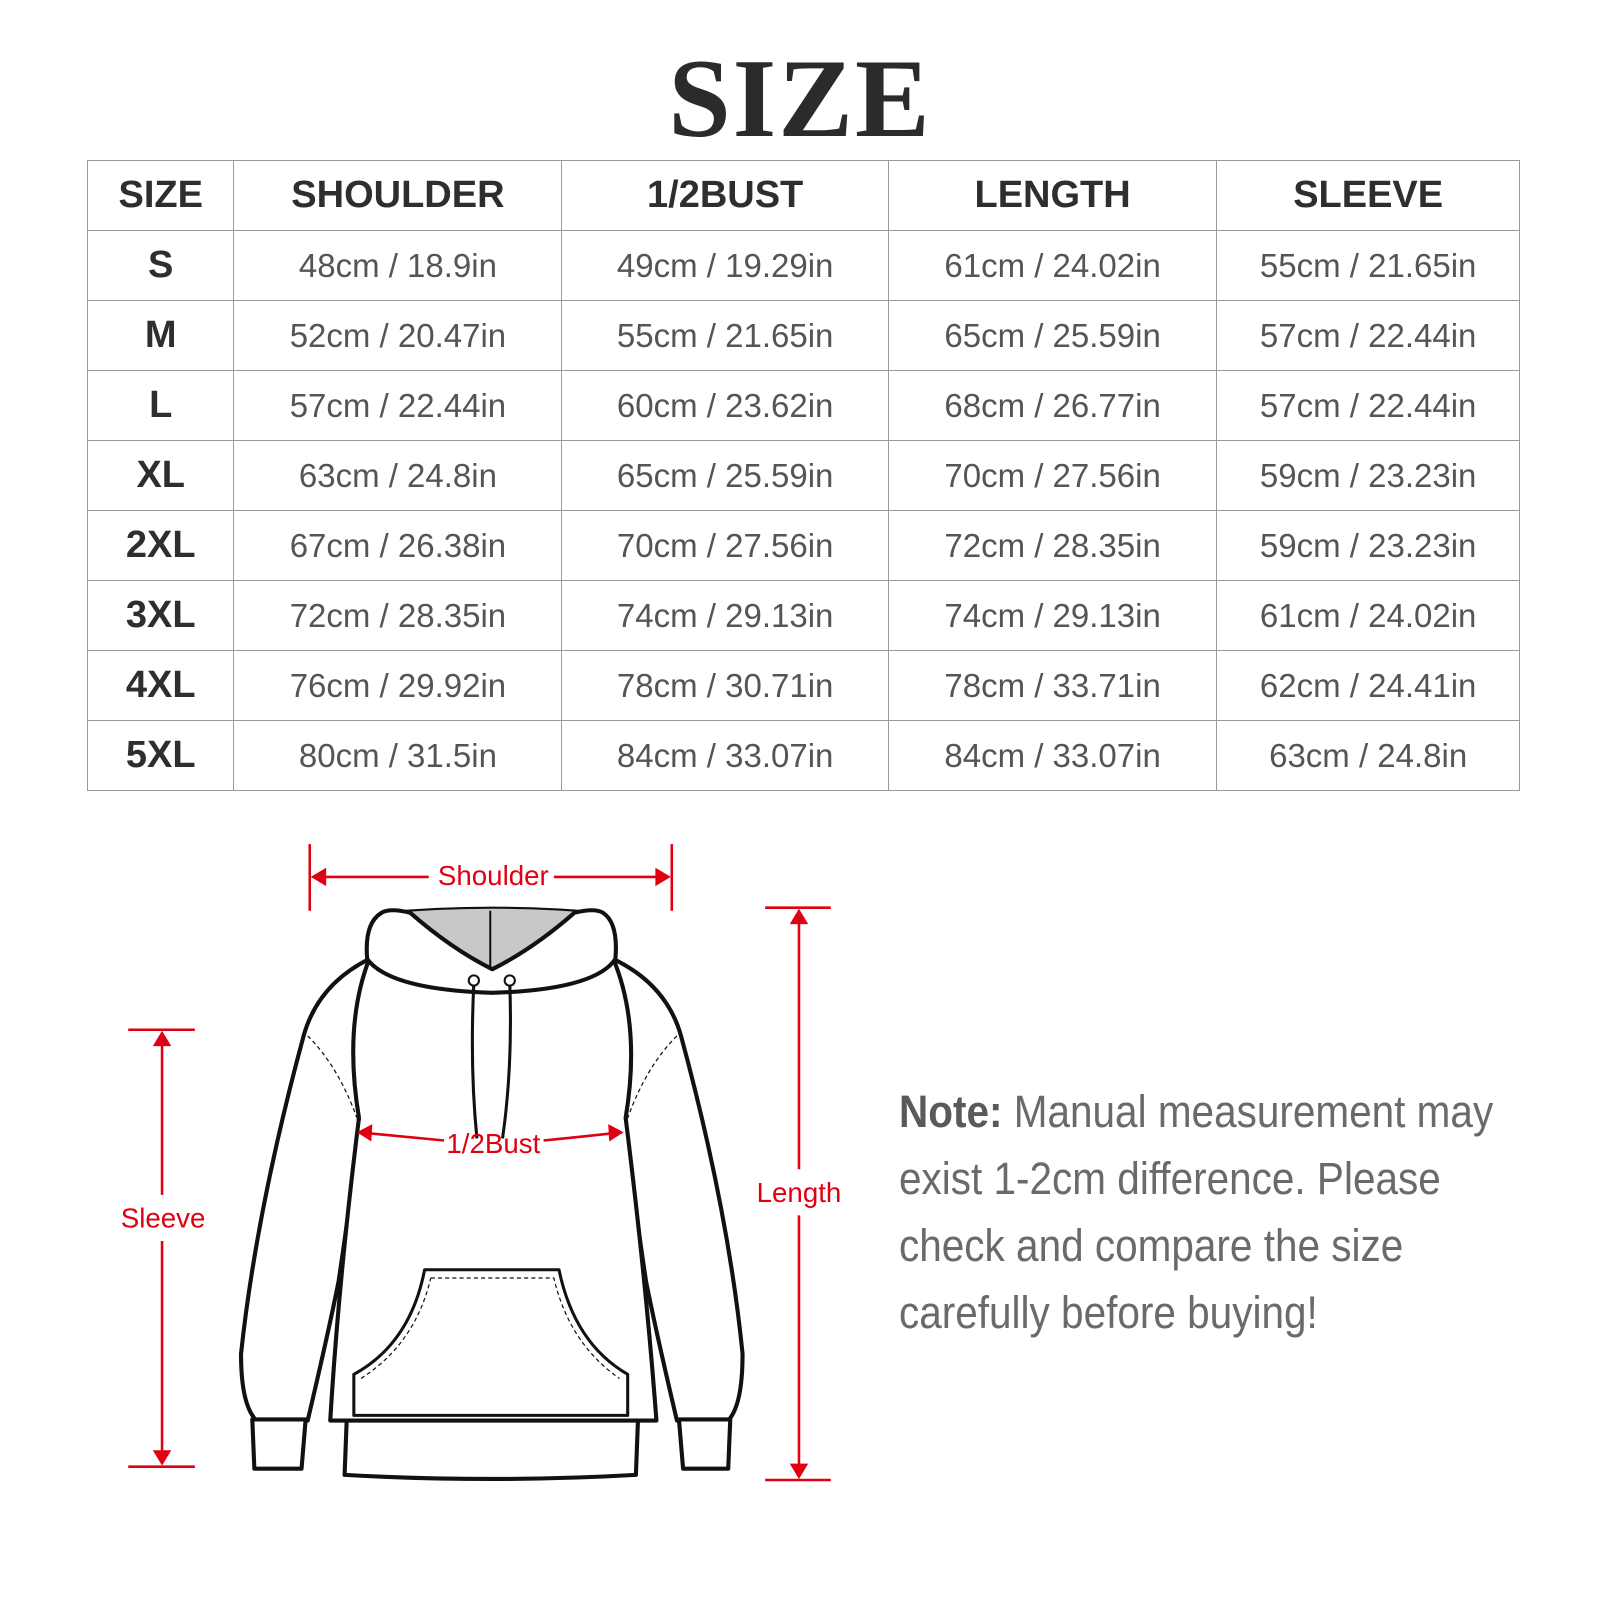 The image size is (1600, 1600). I want to click on size-cell: XL, so click(160, 475).